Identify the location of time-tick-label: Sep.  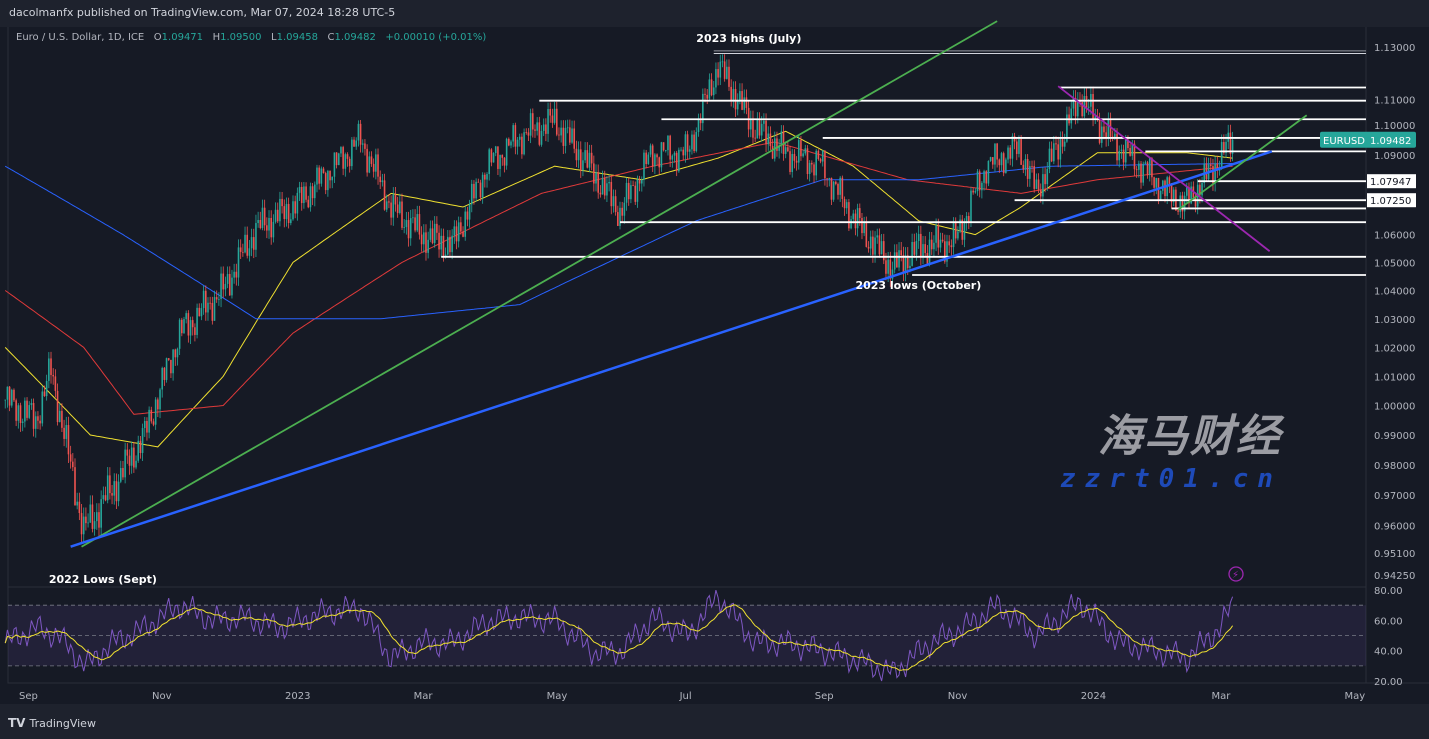
(824, 696).